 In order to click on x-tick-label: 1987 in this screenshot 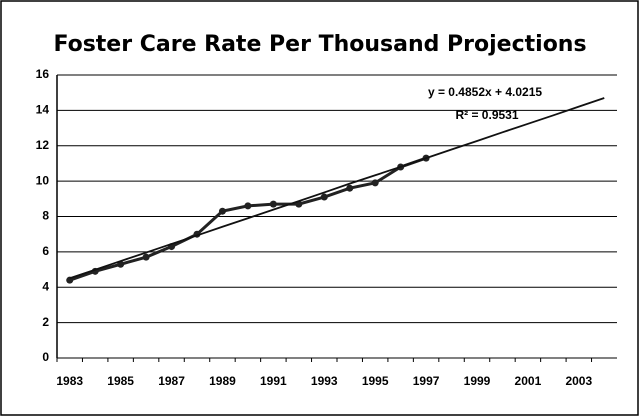, I will do `click(171, 381)`.